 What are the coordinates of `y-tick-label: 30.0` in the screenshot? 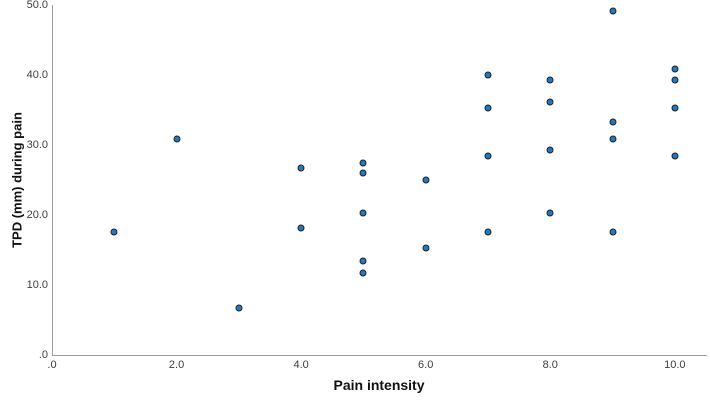 It's located at (37, 145).